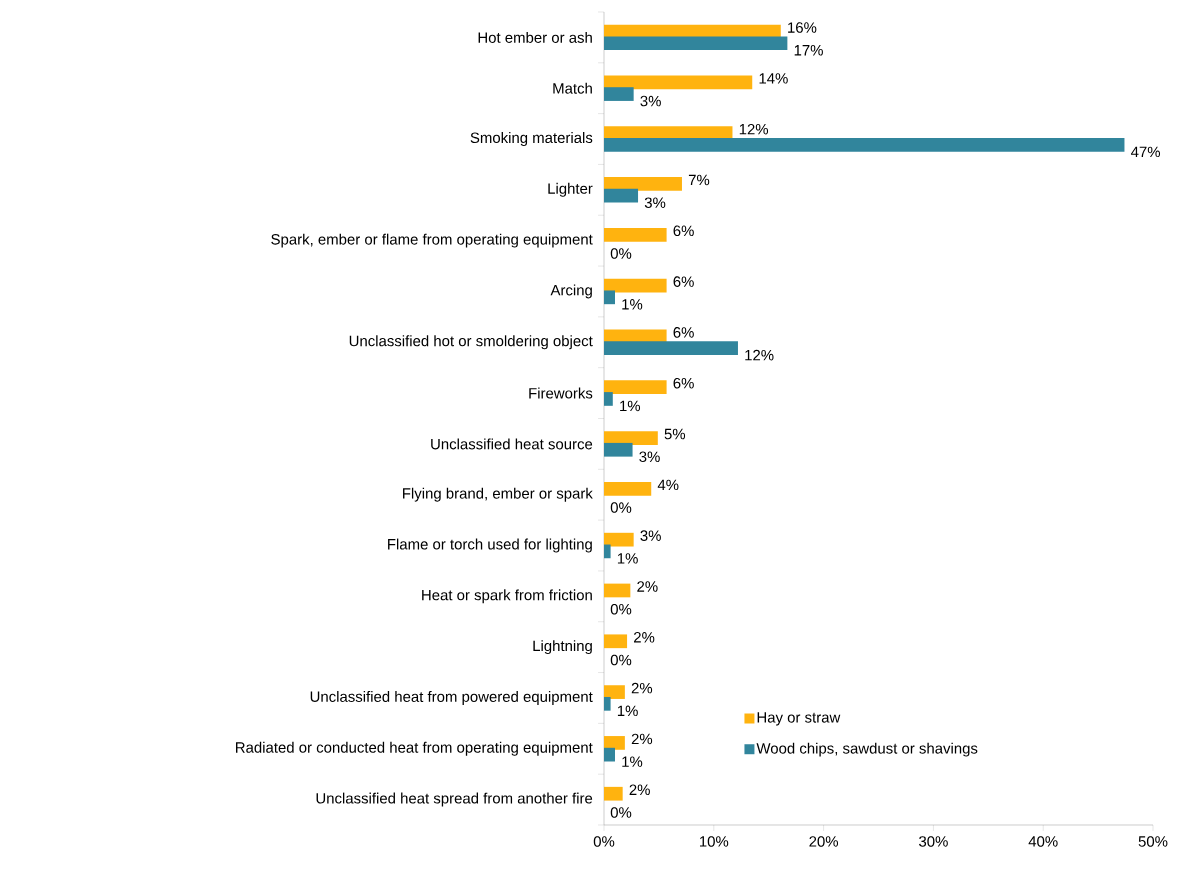  What do you see at coordinates (1153, 841) in the screenshot?
I see `x-tick-label: 50%` at bounding box center [1153, 841].